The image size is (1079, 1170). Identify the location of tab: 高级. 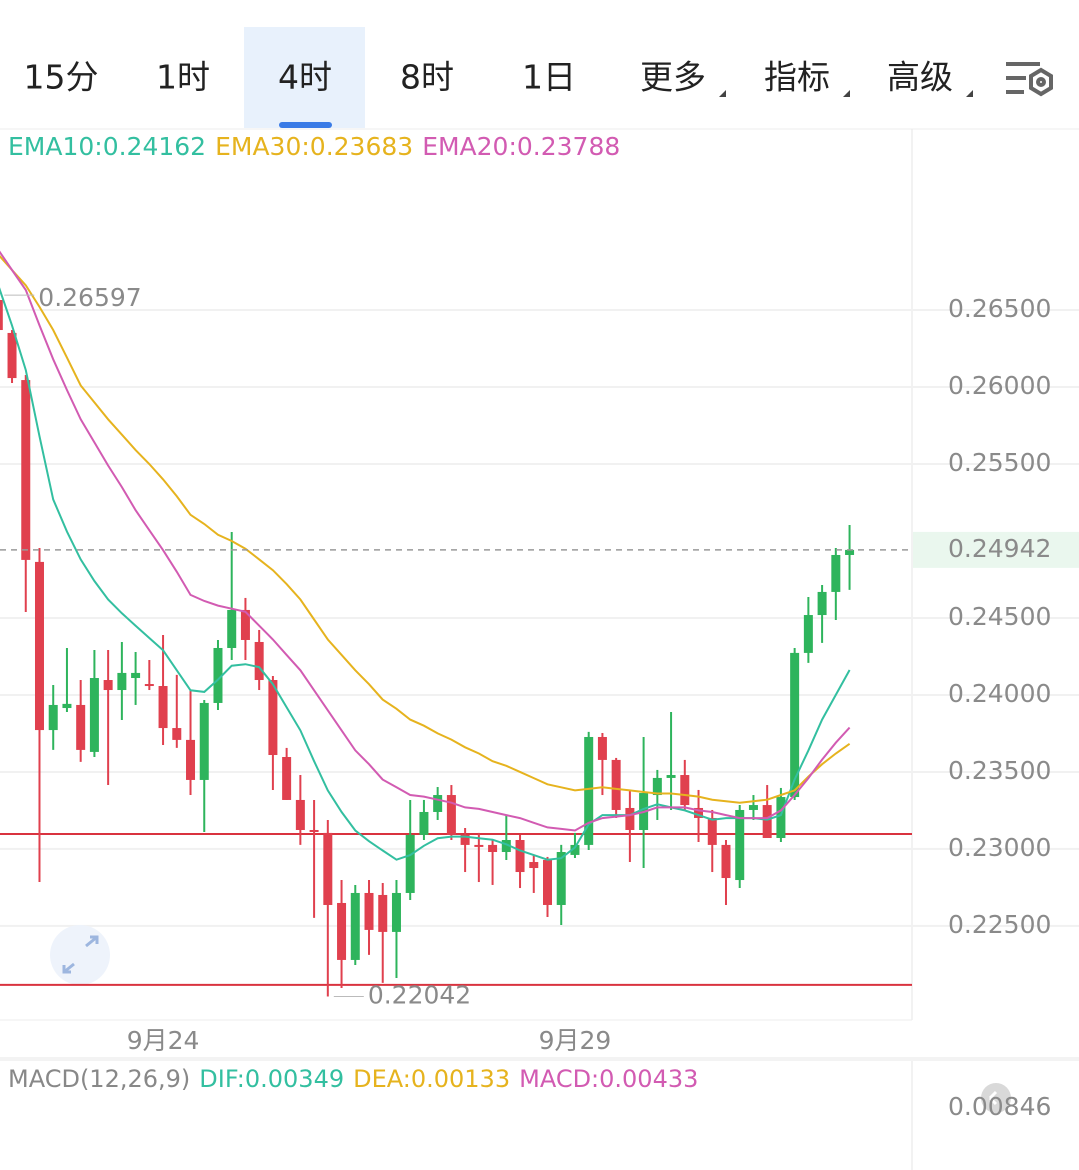
(920, 77).